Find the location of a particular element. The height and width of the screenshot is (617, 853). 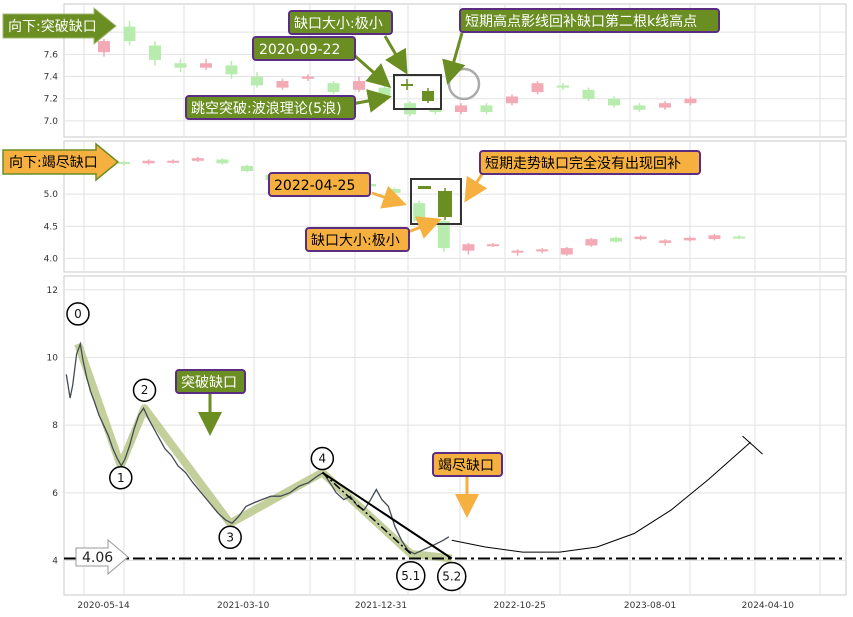

p2-y-tick-label: 4.5 is located at coordinates (51, 227).